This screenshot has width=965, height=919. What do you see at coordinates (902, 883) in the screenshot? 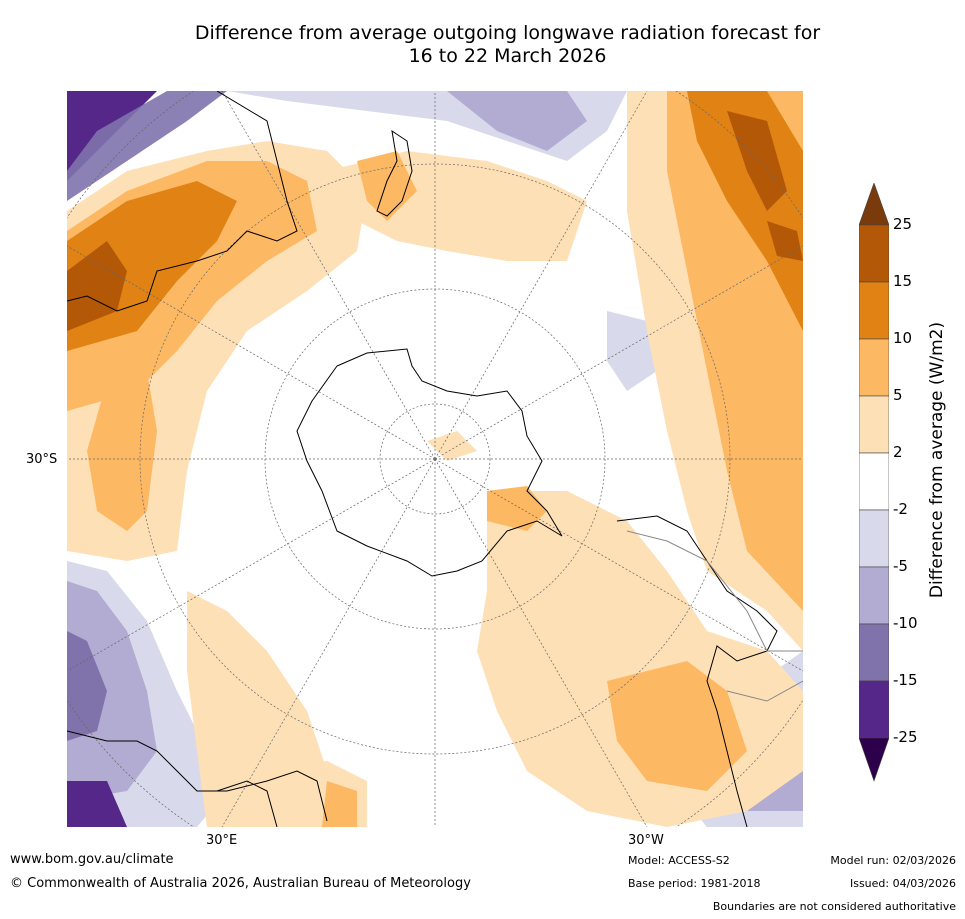
I see `footer-issued: Issued: 04/03/2026` at bounding box center [902, 883].